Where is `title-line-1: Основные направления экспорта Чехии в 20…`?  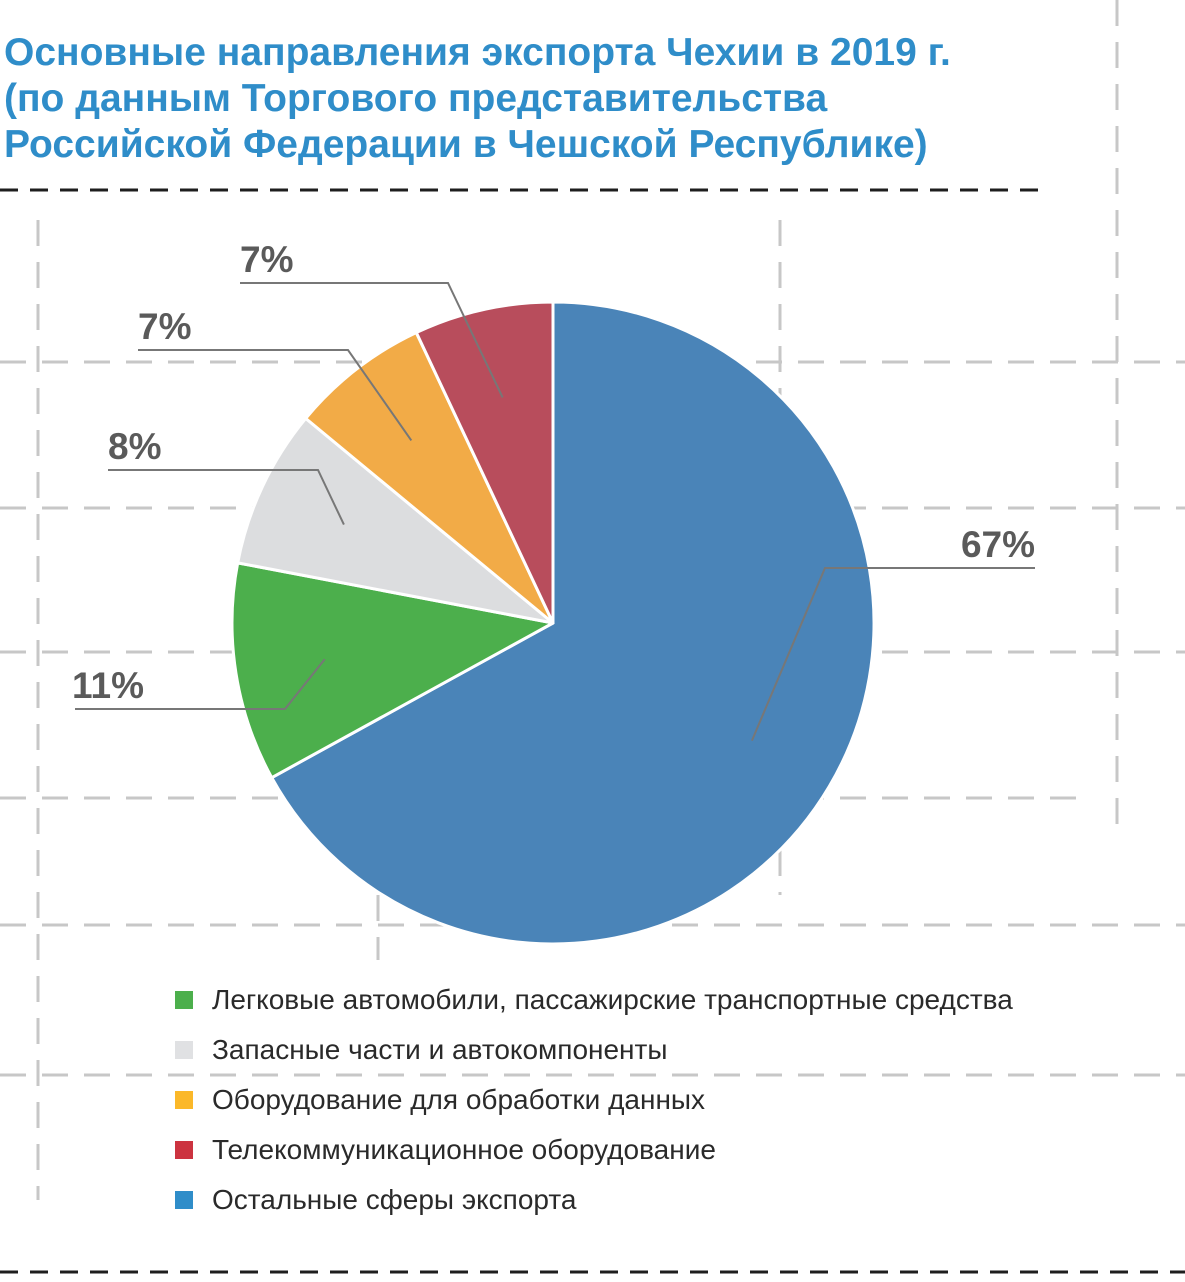 title-line-1: Основные направления экспорта Чехии в 20… is located at coordinates (477, 52).